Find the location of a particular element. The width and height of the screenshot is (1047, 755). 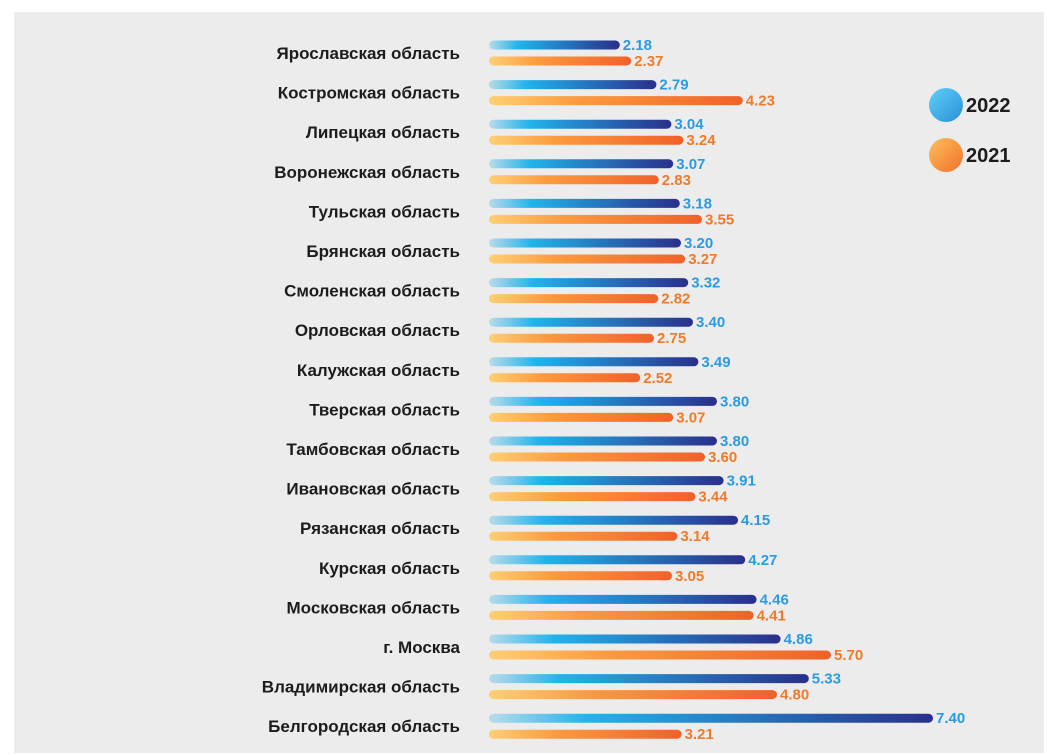

value-label-2021: 2.75 is located at coordinates (671, 338).